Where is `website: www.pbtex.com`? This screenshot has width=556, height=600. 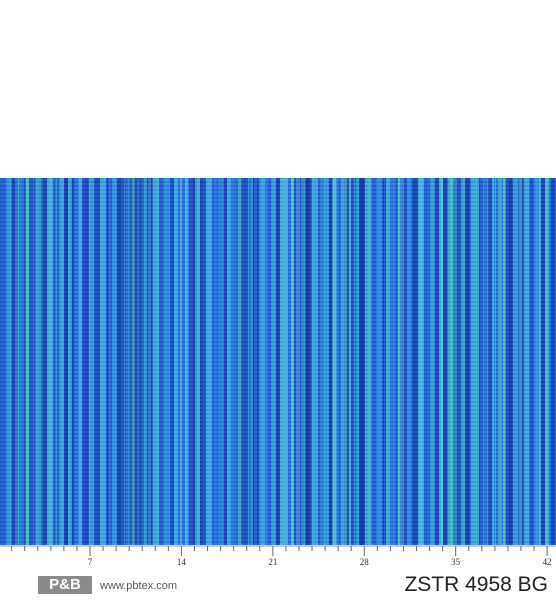
website: www.pbtex.com is located at coordinates (139, 586).